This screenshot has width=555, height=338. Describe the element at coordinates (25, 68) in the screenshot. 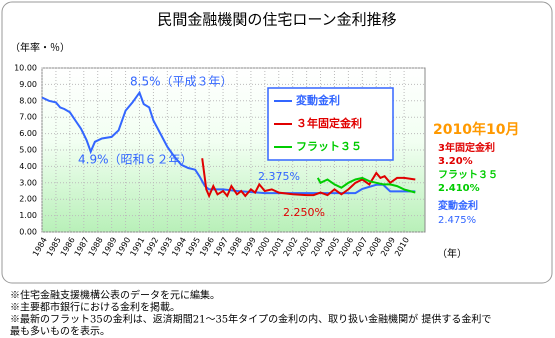

I see `y-tick-label: 10.00` at that location.